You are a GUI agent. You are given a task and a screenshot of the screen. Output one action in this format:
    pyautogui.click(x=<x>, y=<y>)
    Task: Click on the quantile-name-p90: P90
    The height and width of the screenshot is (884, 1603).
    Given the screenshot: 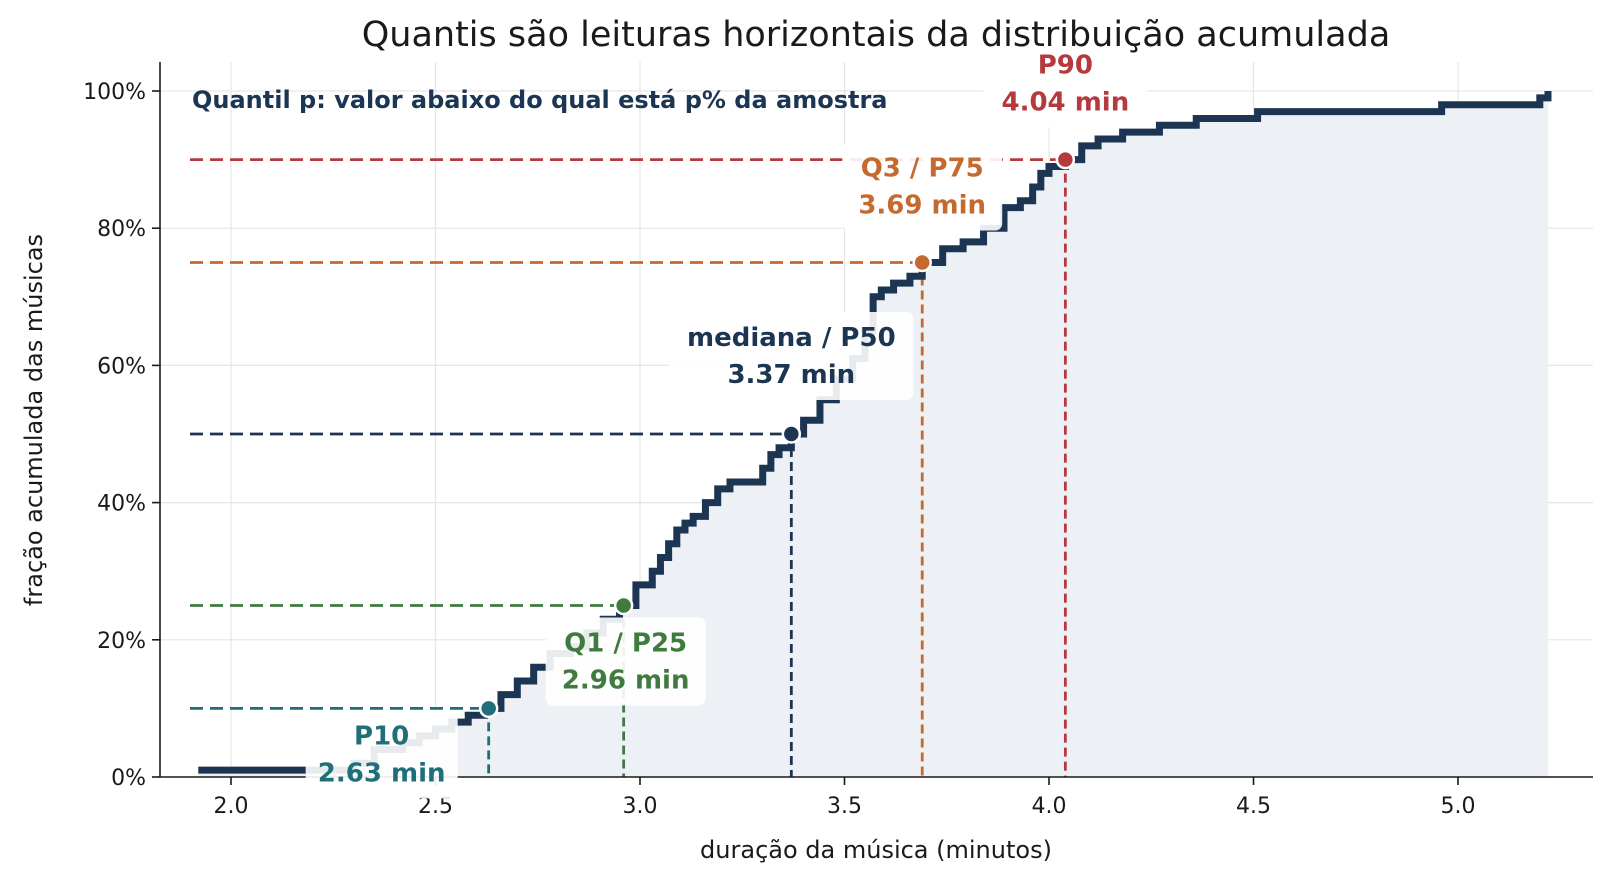 What is the action you would take?
    pyautogui.click(x=1065, y=66)
    